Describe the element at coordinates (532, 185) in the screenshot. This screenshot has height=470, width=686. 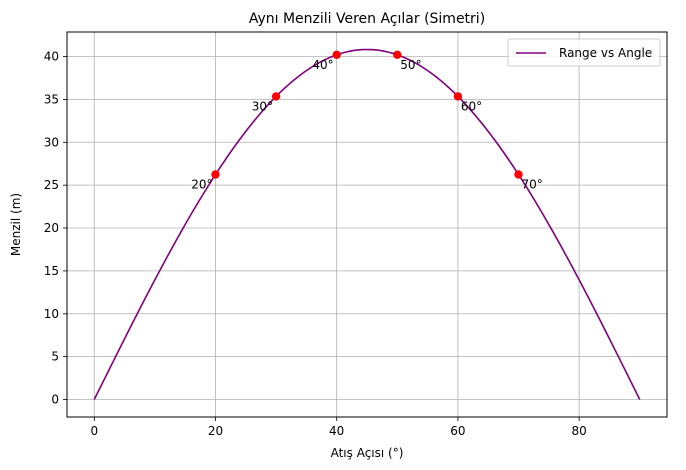
I see `point-label: 70°` at that location.